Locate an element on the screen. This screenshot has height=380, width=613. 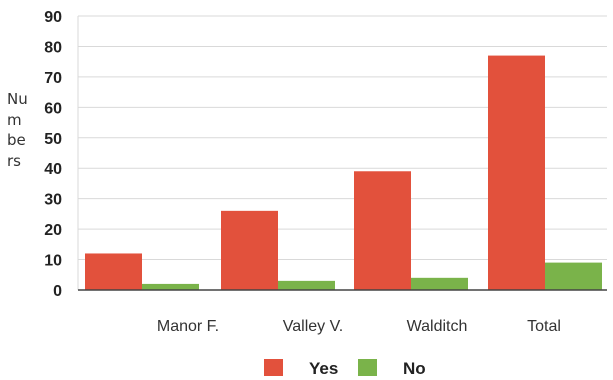
y-tick-label: 80 is located at coordinates (53, 47).